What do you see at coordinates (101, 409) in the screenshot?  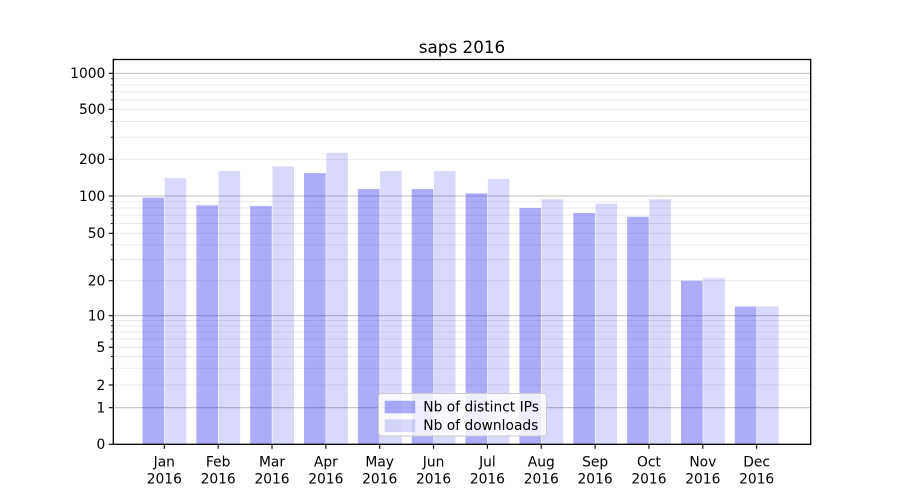 I see `y-tick-label: 1` at bounding box center [101, 409].